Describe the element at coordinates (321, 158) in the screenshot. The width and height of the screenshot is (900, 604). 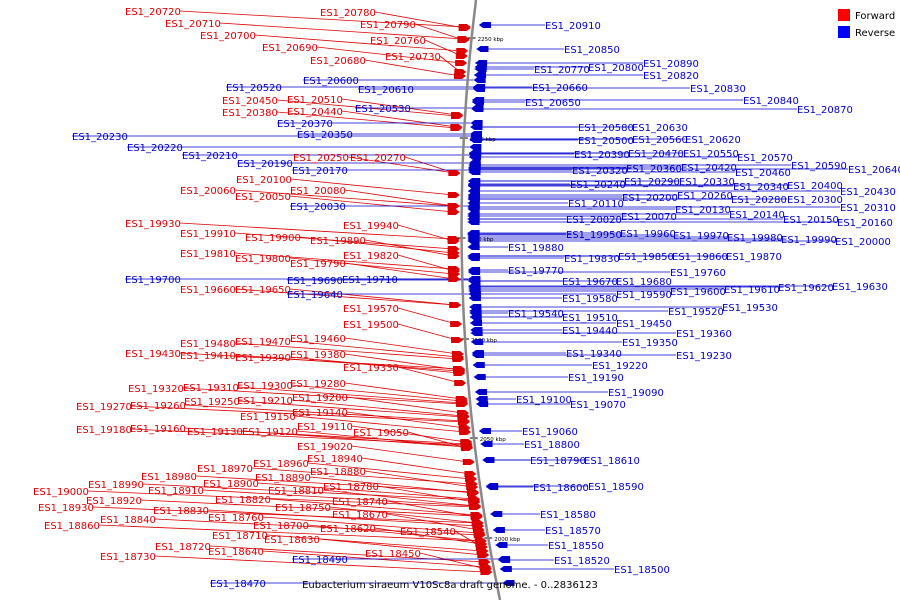
I see `gene-label: ES1_20250` at that location.